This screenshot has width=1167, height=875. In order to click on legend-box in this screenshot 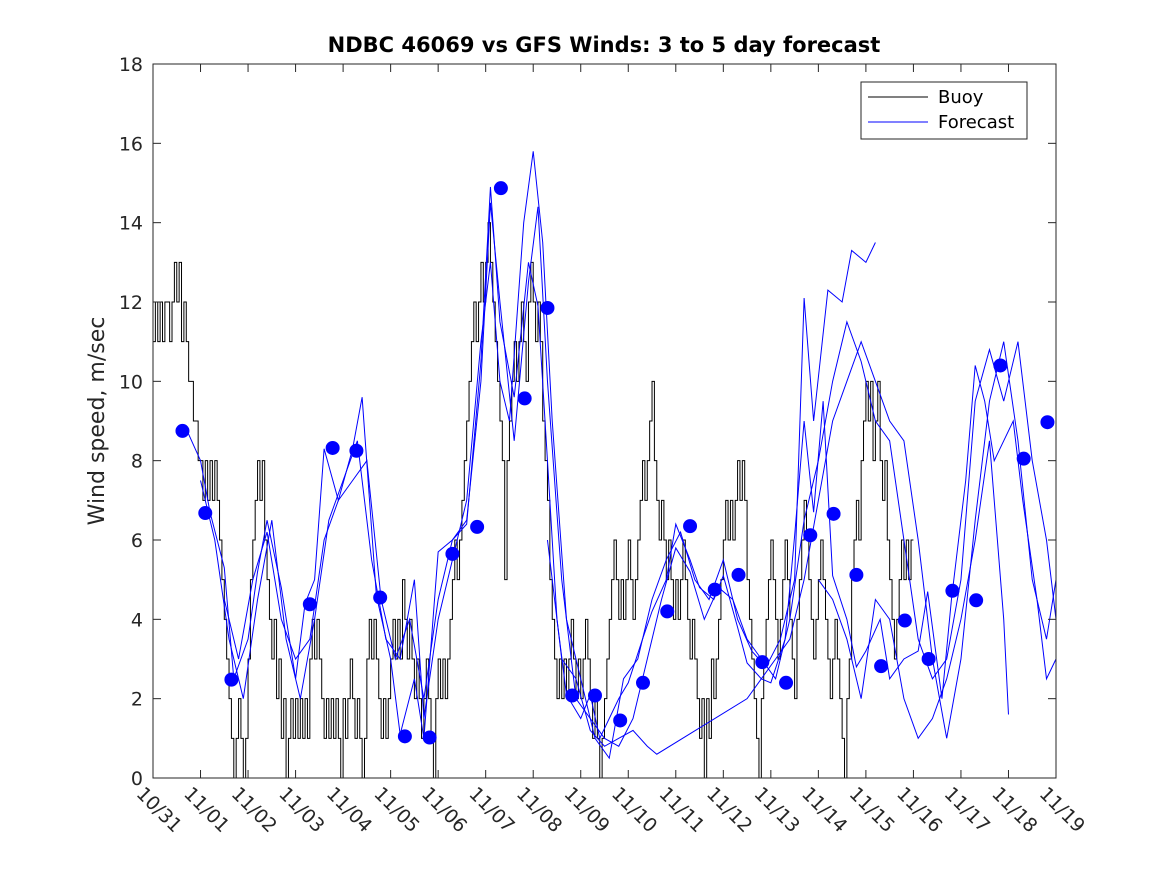, I will do `click(944, 110)`.